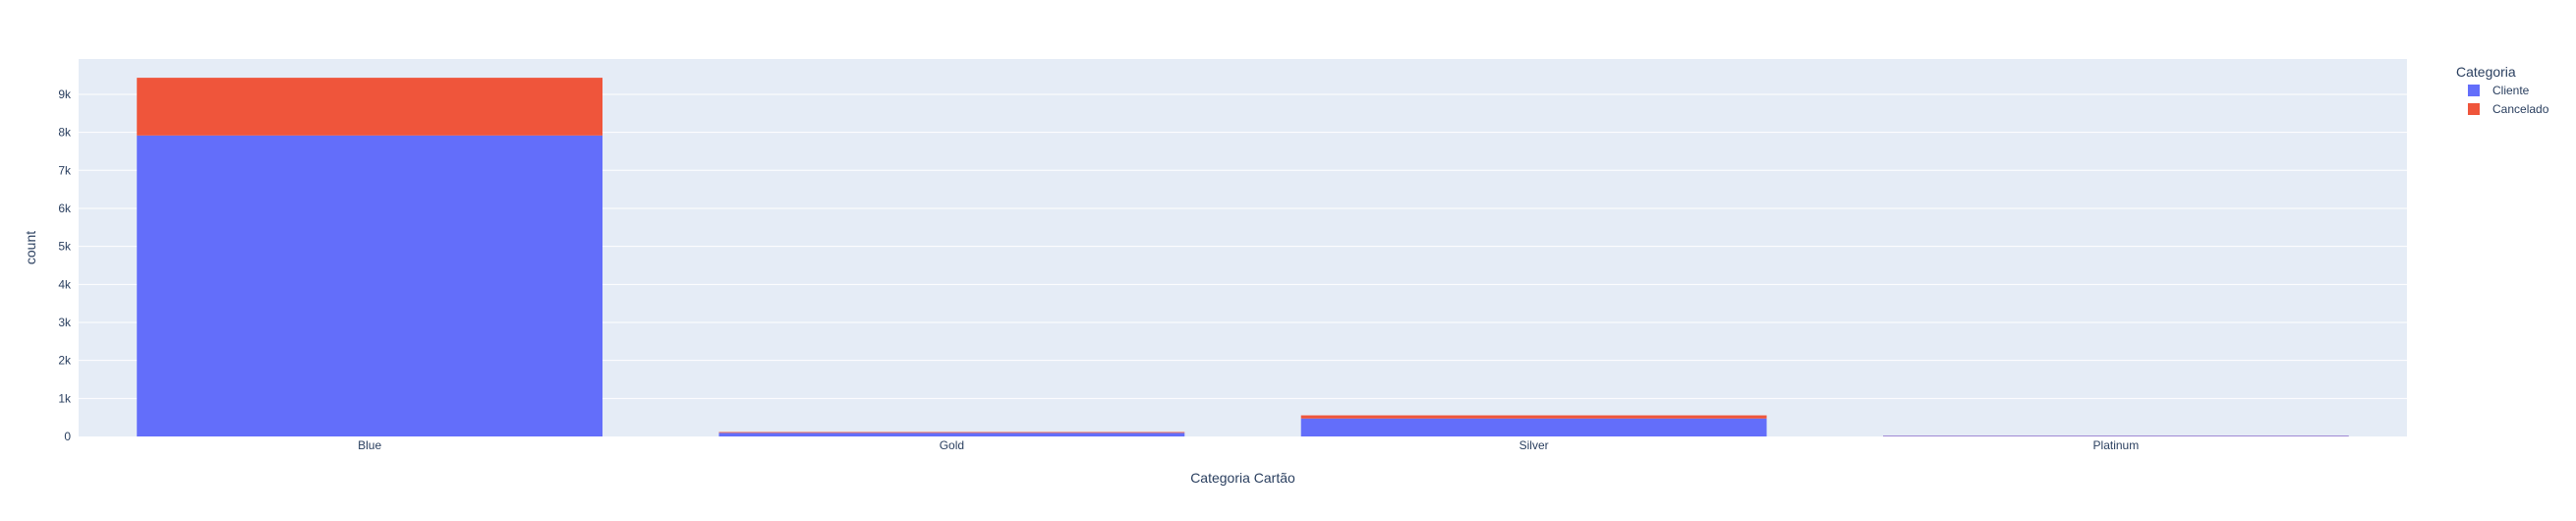 The height and width of the screenshot is (521, 2576). I want to click on y-tick-label: 9k, so click(65, 94).